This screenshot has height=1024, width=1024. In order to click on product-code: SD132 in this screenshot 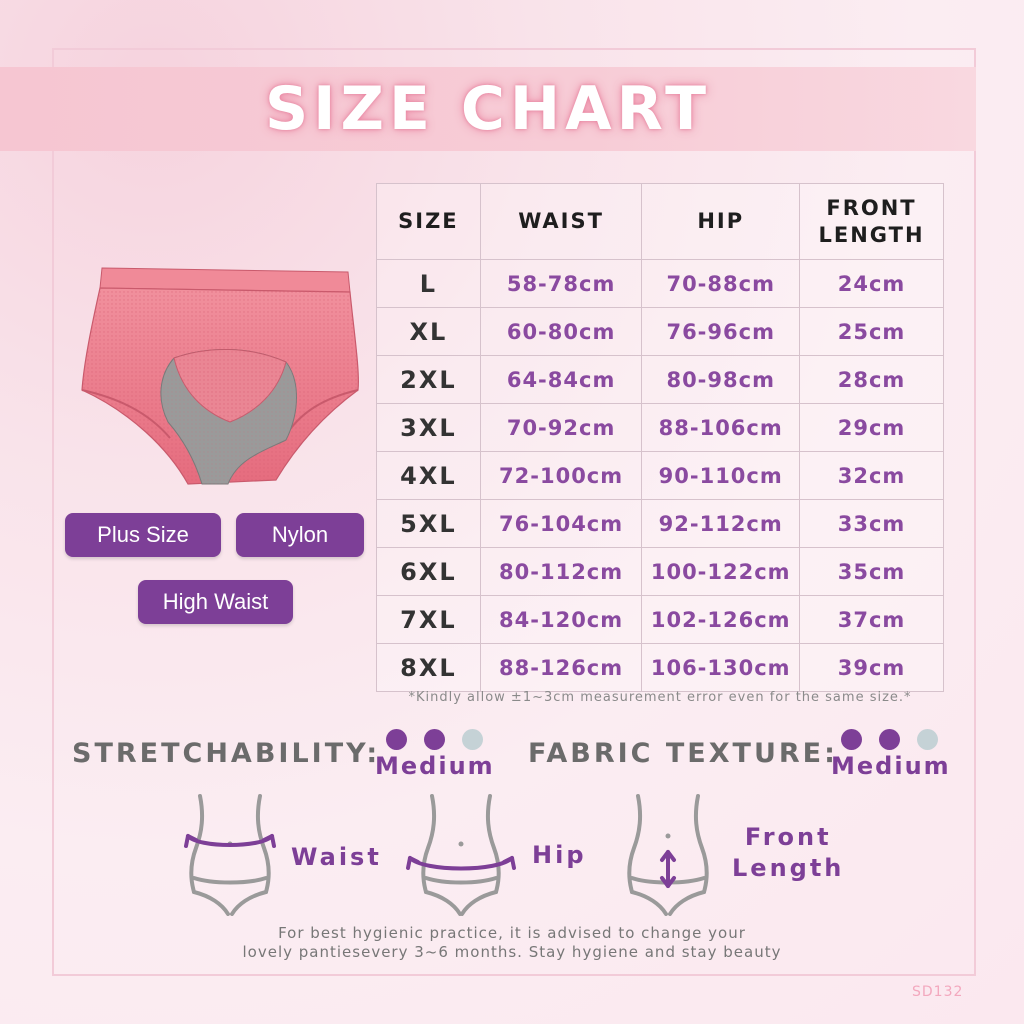, I will do `click(938, 992)`.